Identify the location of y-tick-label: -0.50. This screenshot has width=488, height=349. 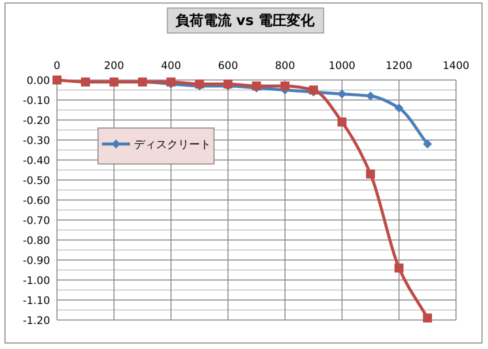
(36, 181).